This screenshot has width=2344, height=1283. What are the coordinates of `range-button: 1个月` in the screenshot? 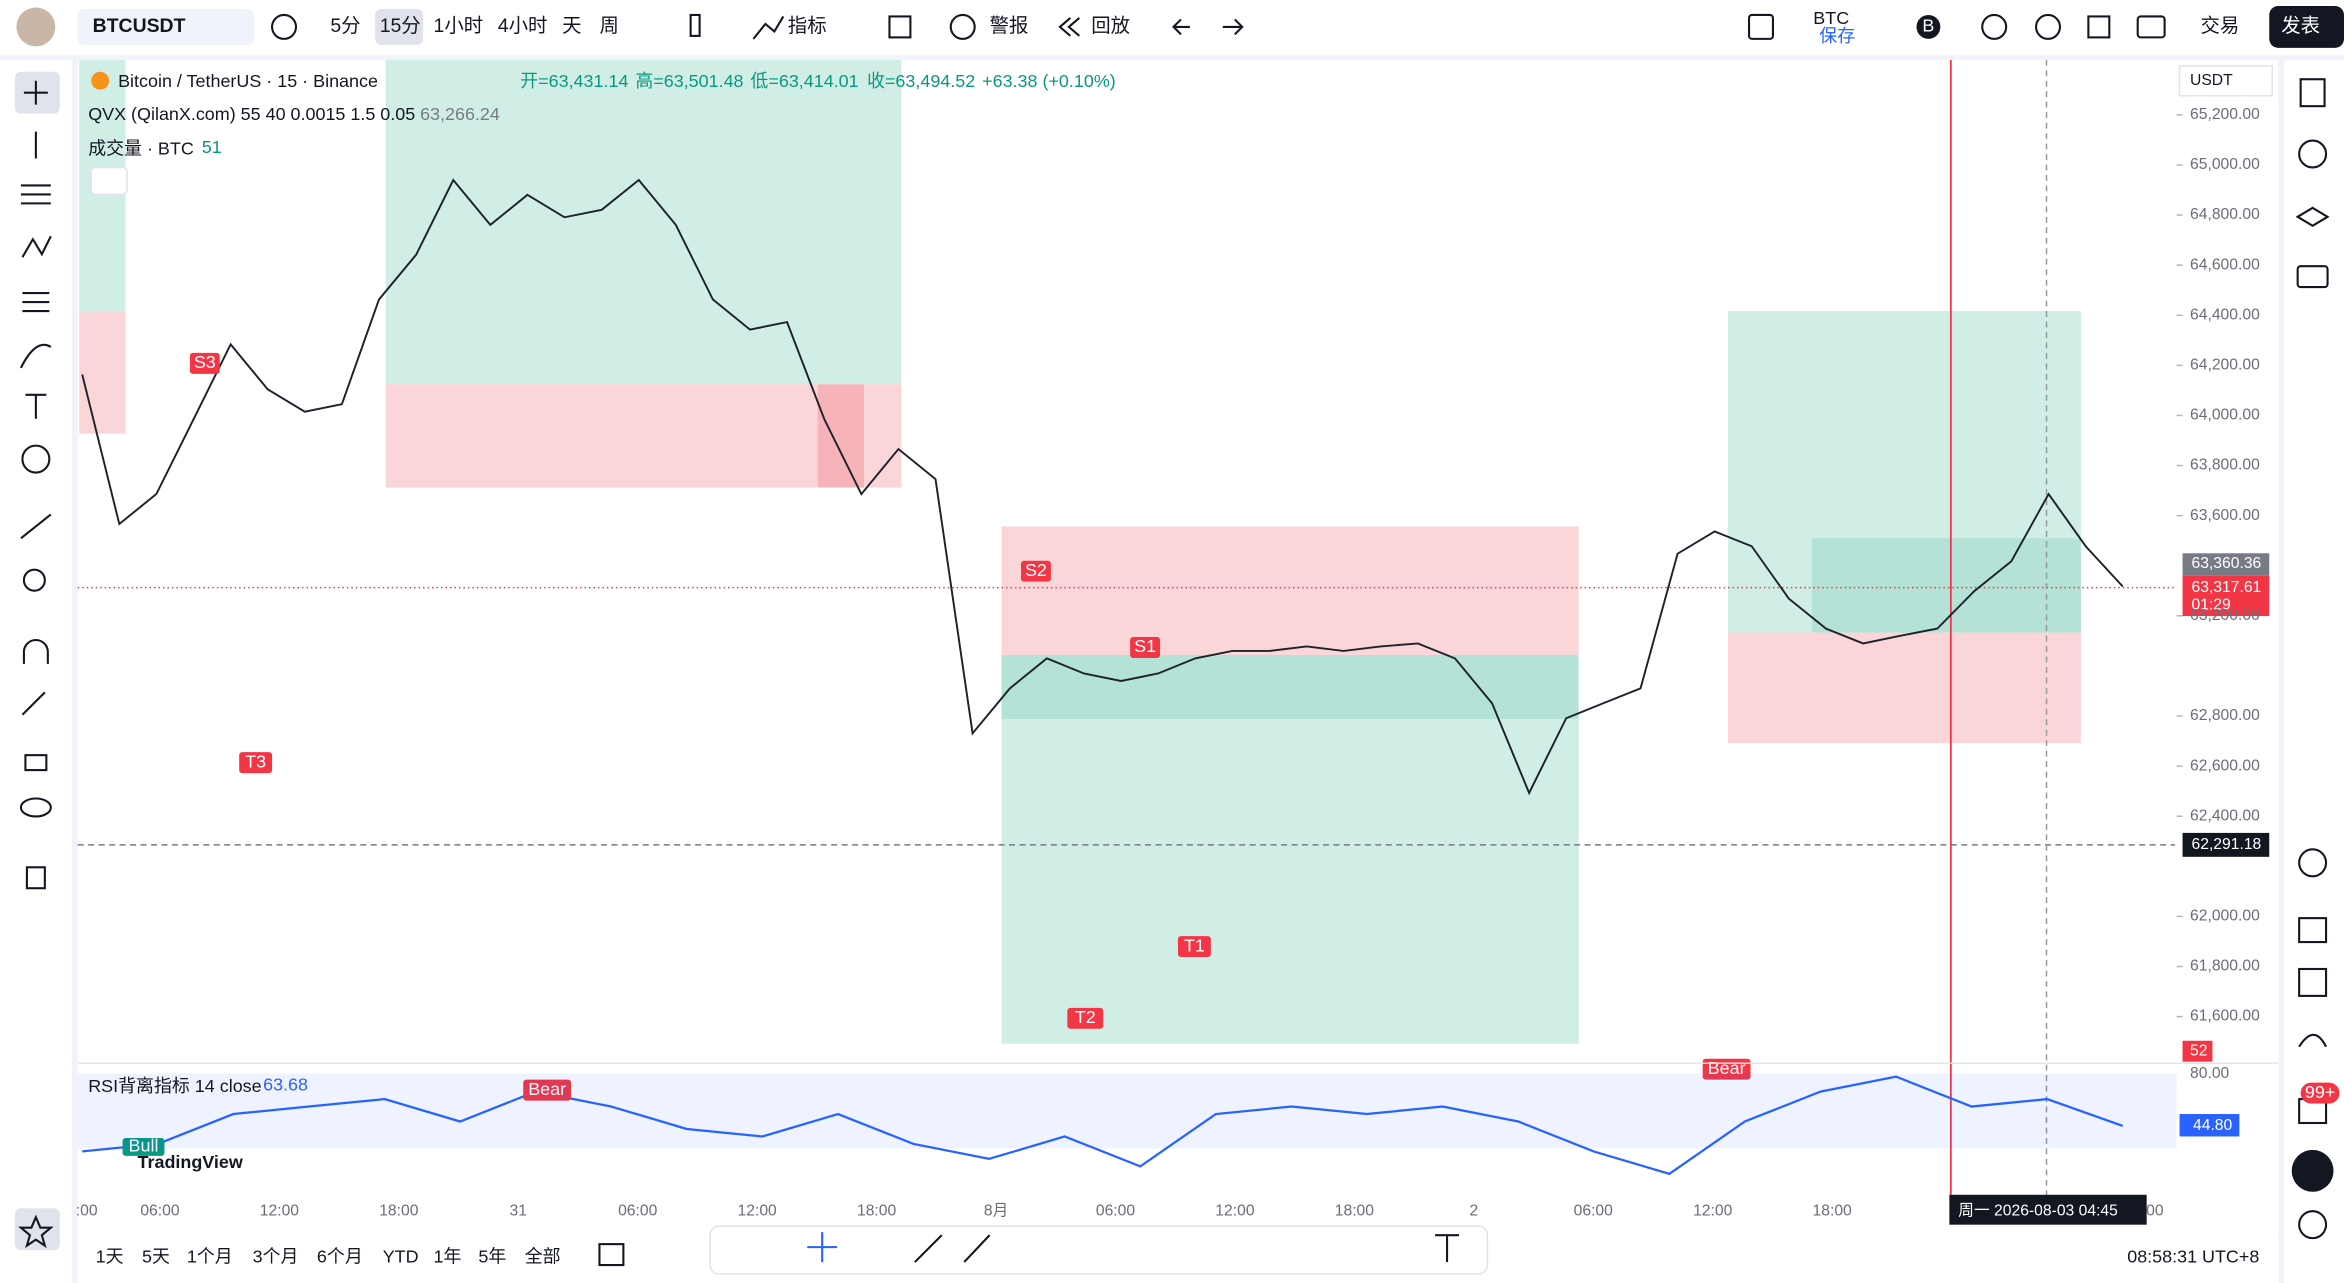 It's located at (210, 1256).